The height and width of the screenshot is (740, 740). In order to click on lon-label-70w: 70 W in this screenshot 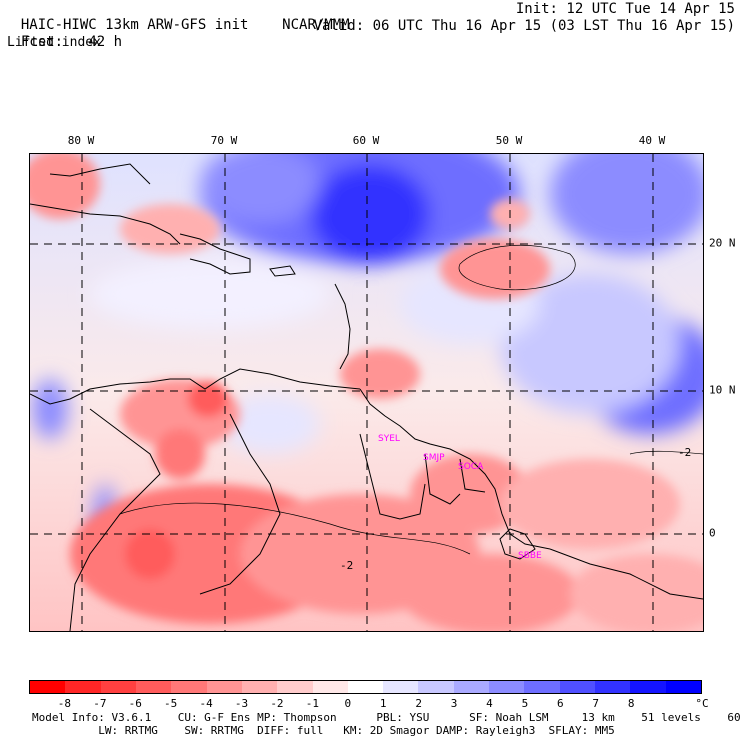, I will do `click(224, 140)`.